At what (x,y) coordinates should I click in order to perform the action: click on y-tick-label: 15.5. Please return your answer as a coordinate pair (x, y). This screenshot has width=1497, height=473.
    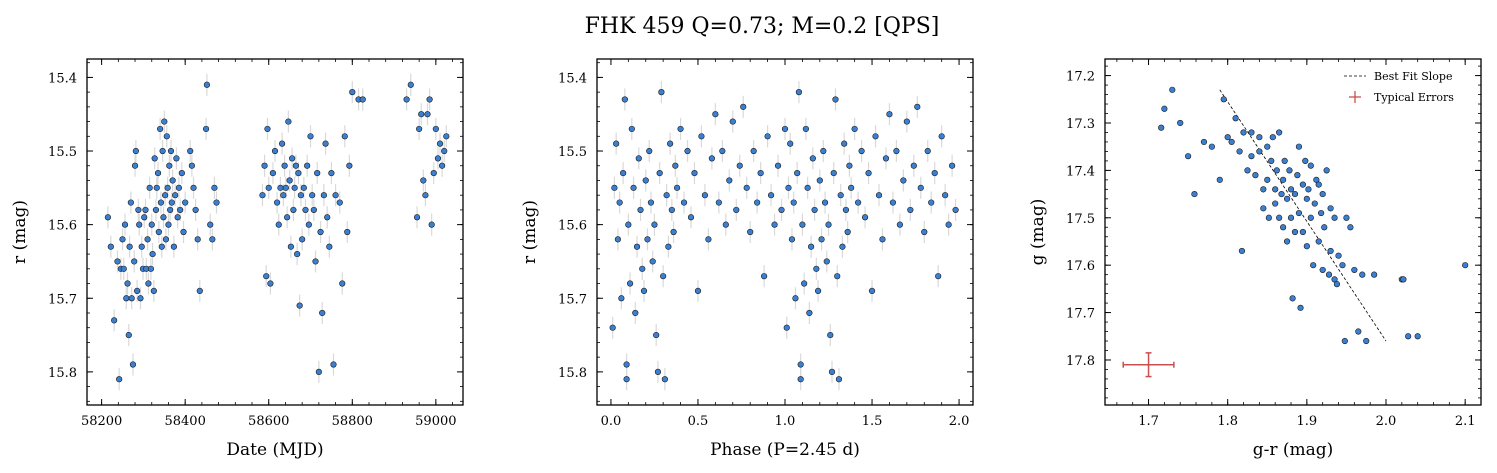
    Looking at the image, I should click on (572, 152).